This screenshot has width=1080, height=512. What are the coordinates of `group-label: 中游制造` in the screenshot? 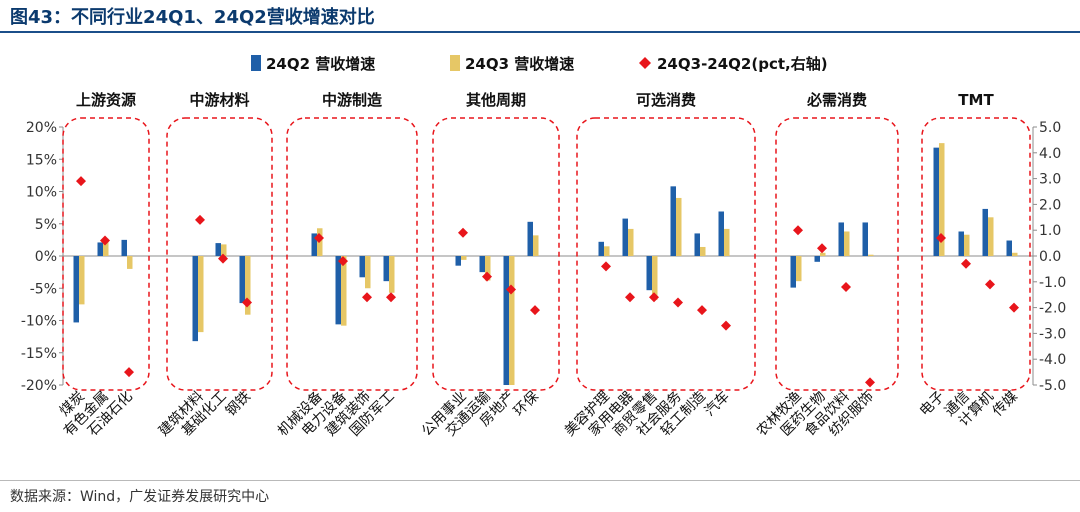 It's located at (352, 100).